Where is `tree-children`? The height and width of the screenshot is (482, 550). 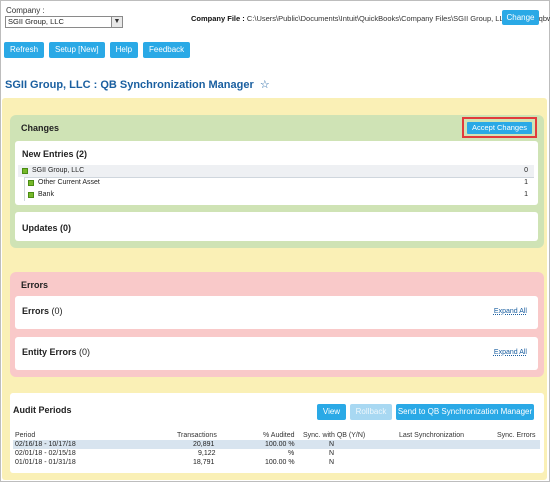 tree-children is located at coordinates (279, 189).